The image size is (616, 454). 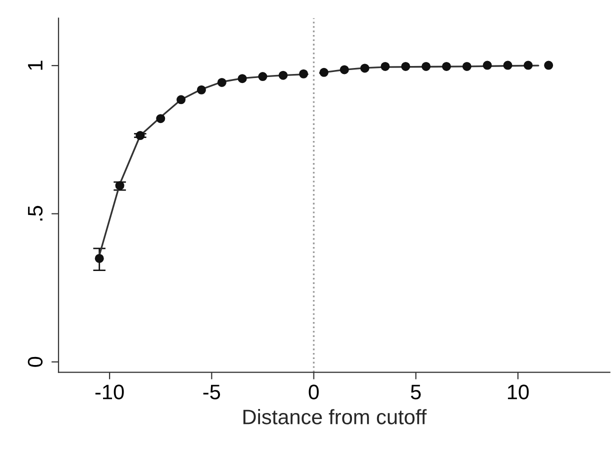 I want to click on x-tick-label: 10, so click(x=518, y=392).